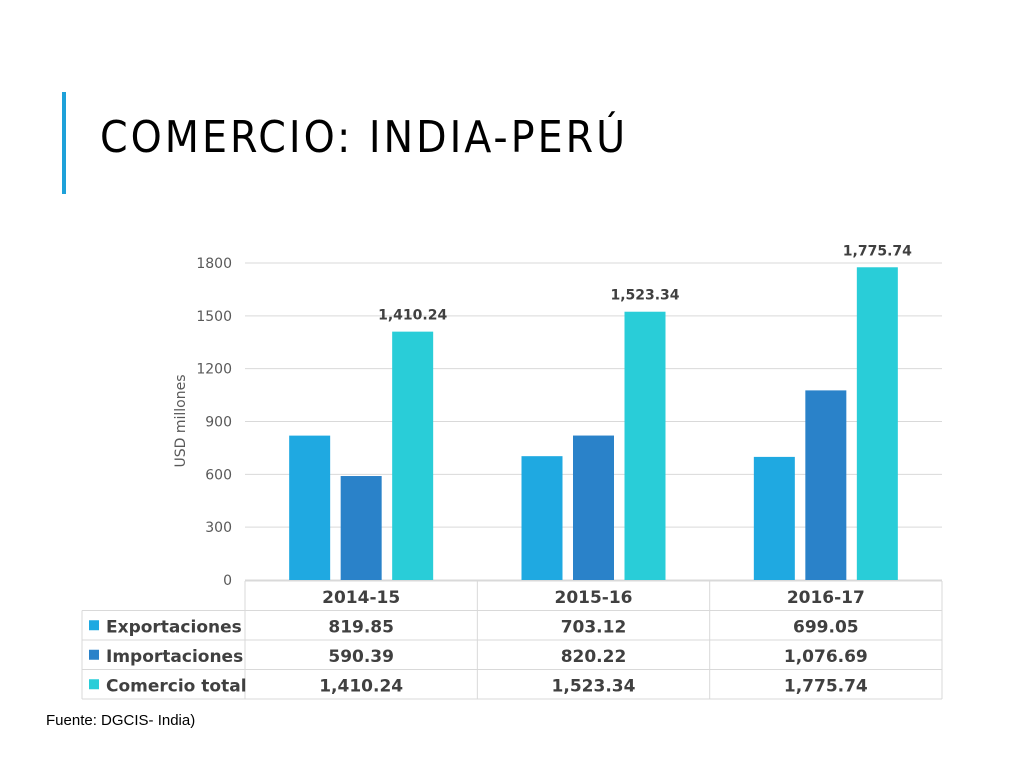 The width and height of the screenshot is (1024, 768). I want to click on y-tick-label: 1800, so click(214, 264).